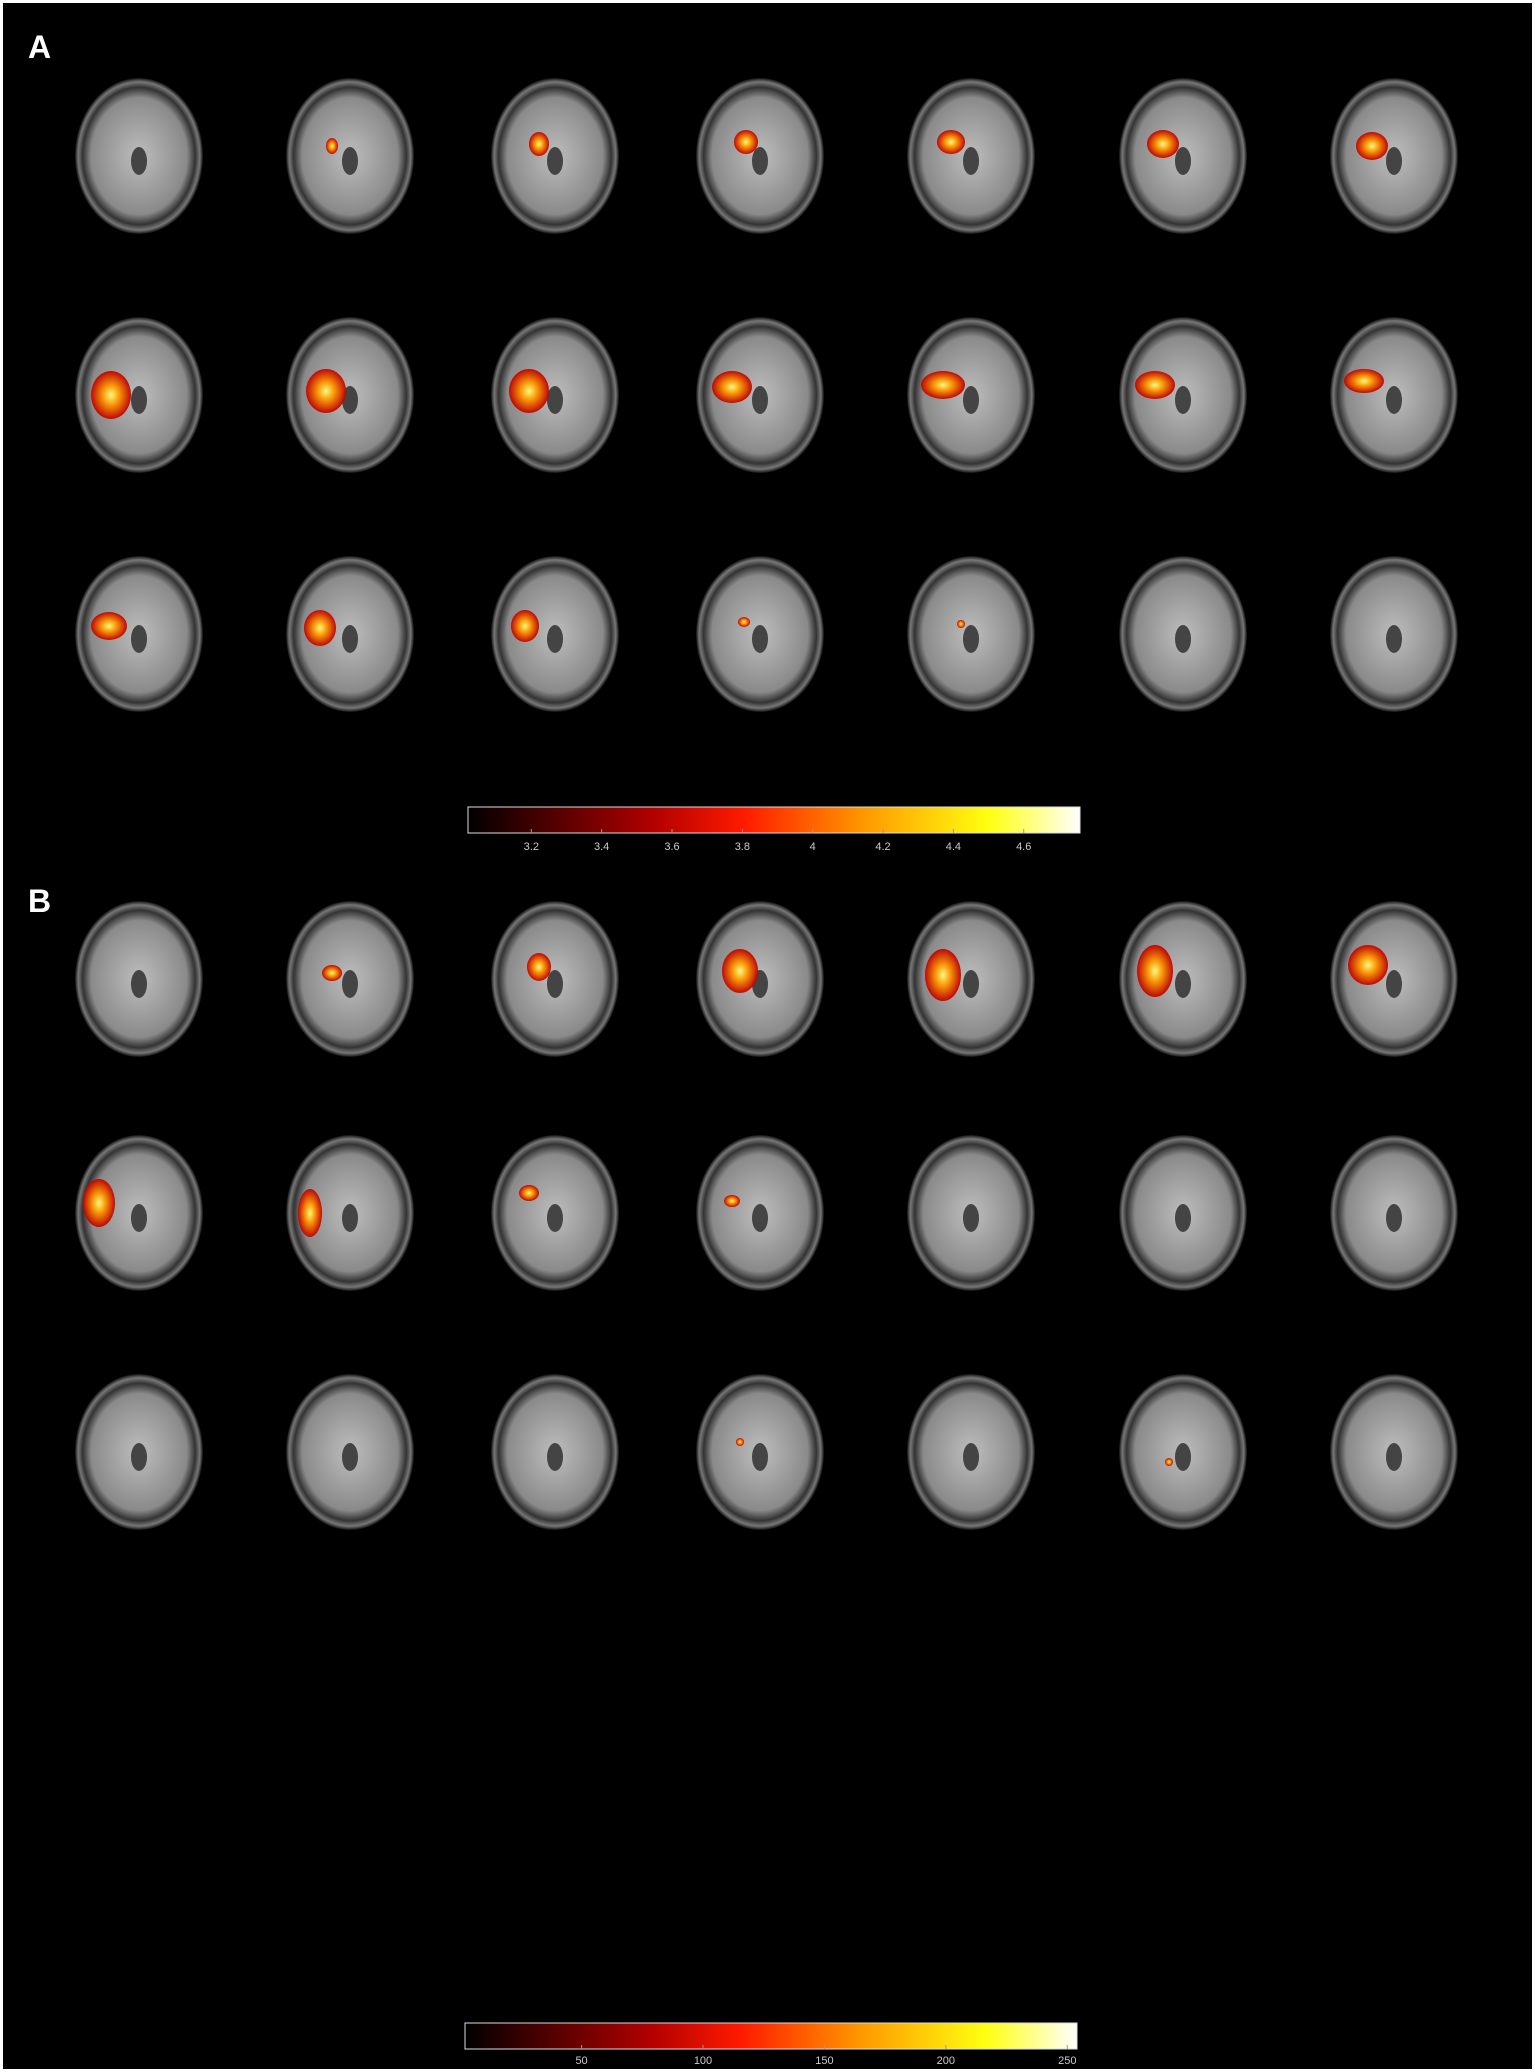  I want to click on colorbar-tick-label: 3.6, so click(671, 847).